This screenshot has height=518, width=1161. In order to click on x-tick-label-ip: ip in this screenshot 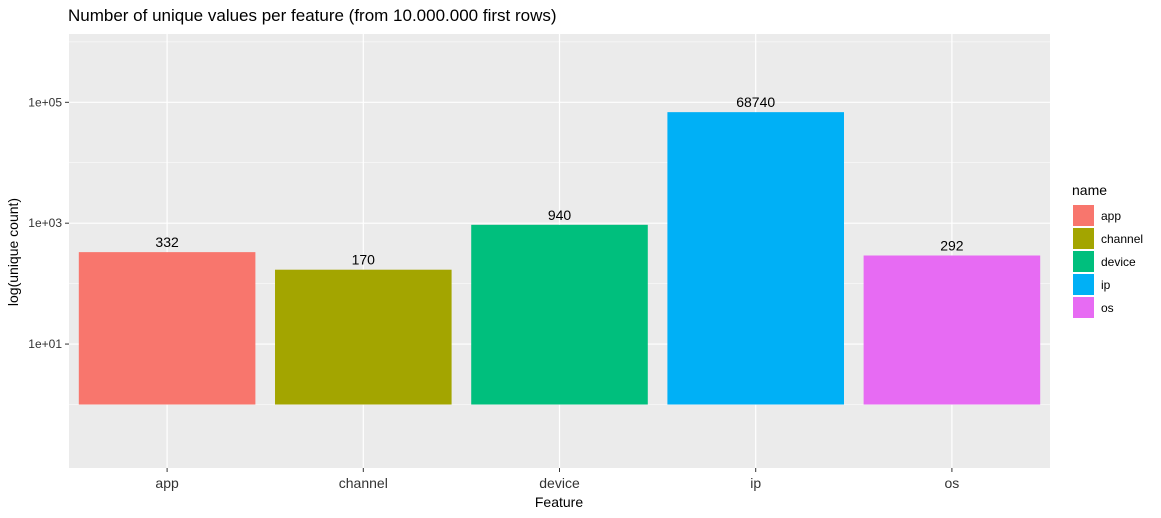, I will do `click(755, 483)`.